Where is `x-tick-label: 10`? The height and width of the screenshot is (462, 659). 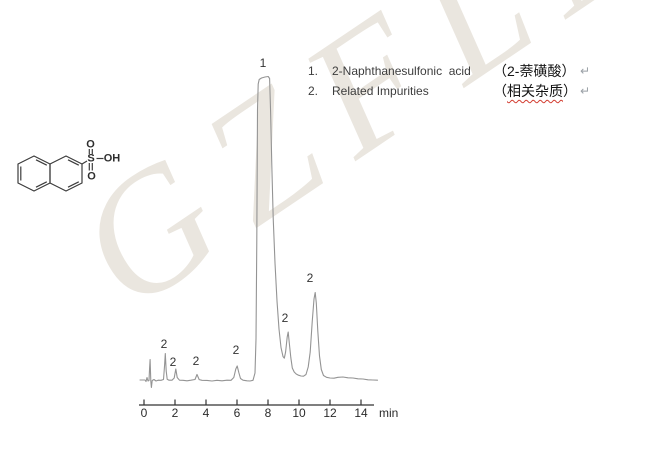 x-tick-label: 10 is located at coordinates (299, 413).